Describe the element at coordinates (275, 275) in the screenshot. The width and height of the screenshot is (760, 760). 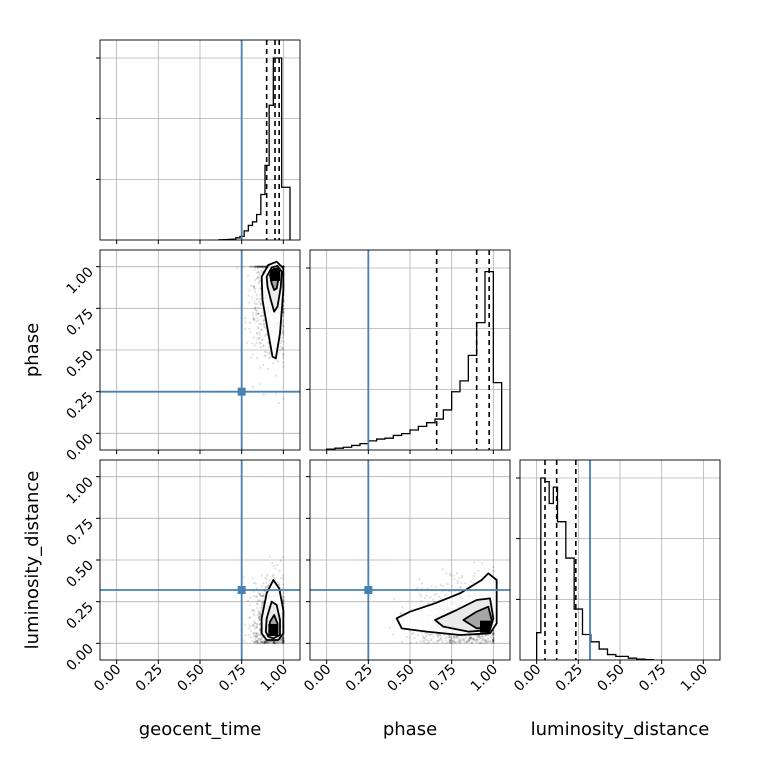
I see `density-peak` at that location.